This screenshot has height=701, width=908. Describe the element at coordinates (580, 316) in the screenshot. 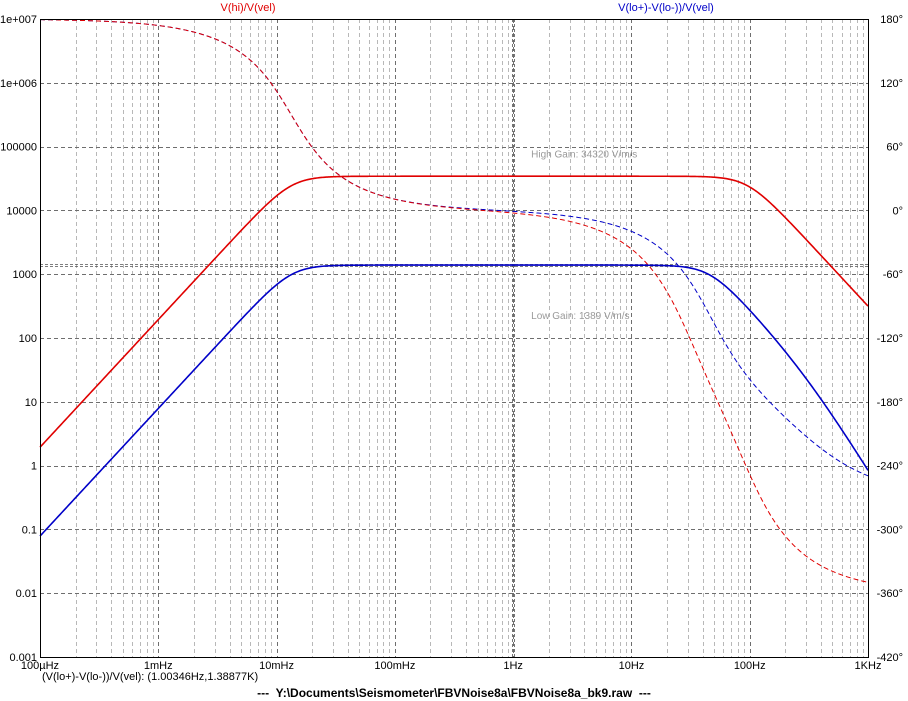

I see `low-gain-label: Low Gain: 1389 V/m/s` at that location.